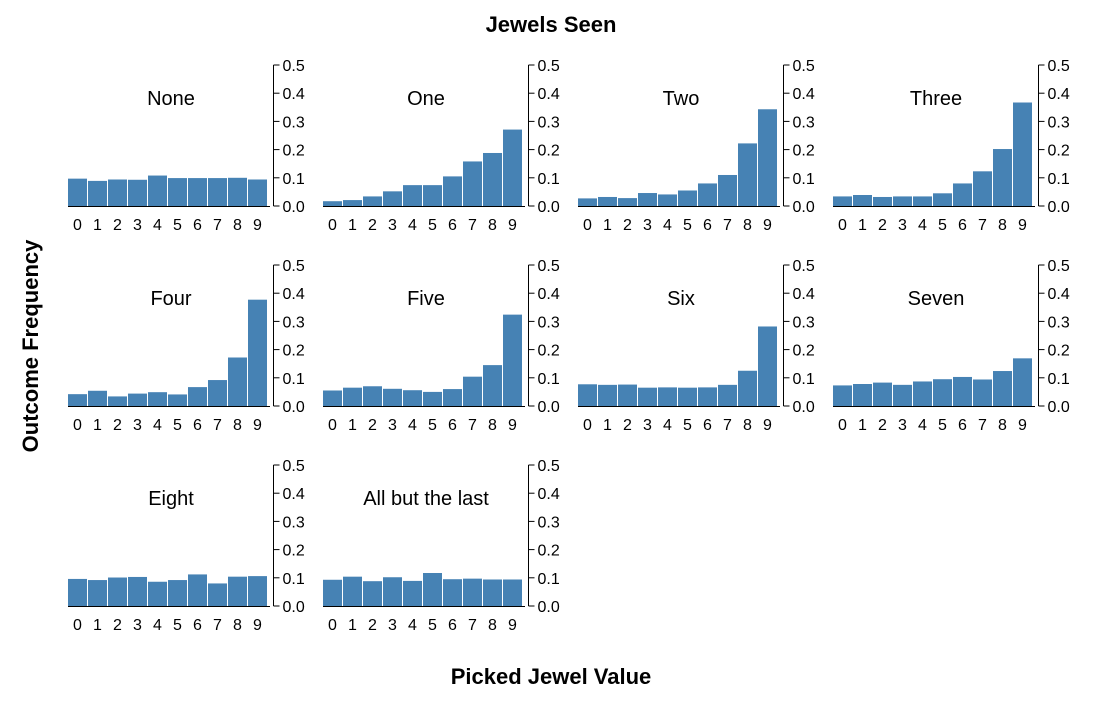  What do you see at coordinates (681, 99) in the screenshot?
I see `panel-title: Two` at bounding box center [681, 99].